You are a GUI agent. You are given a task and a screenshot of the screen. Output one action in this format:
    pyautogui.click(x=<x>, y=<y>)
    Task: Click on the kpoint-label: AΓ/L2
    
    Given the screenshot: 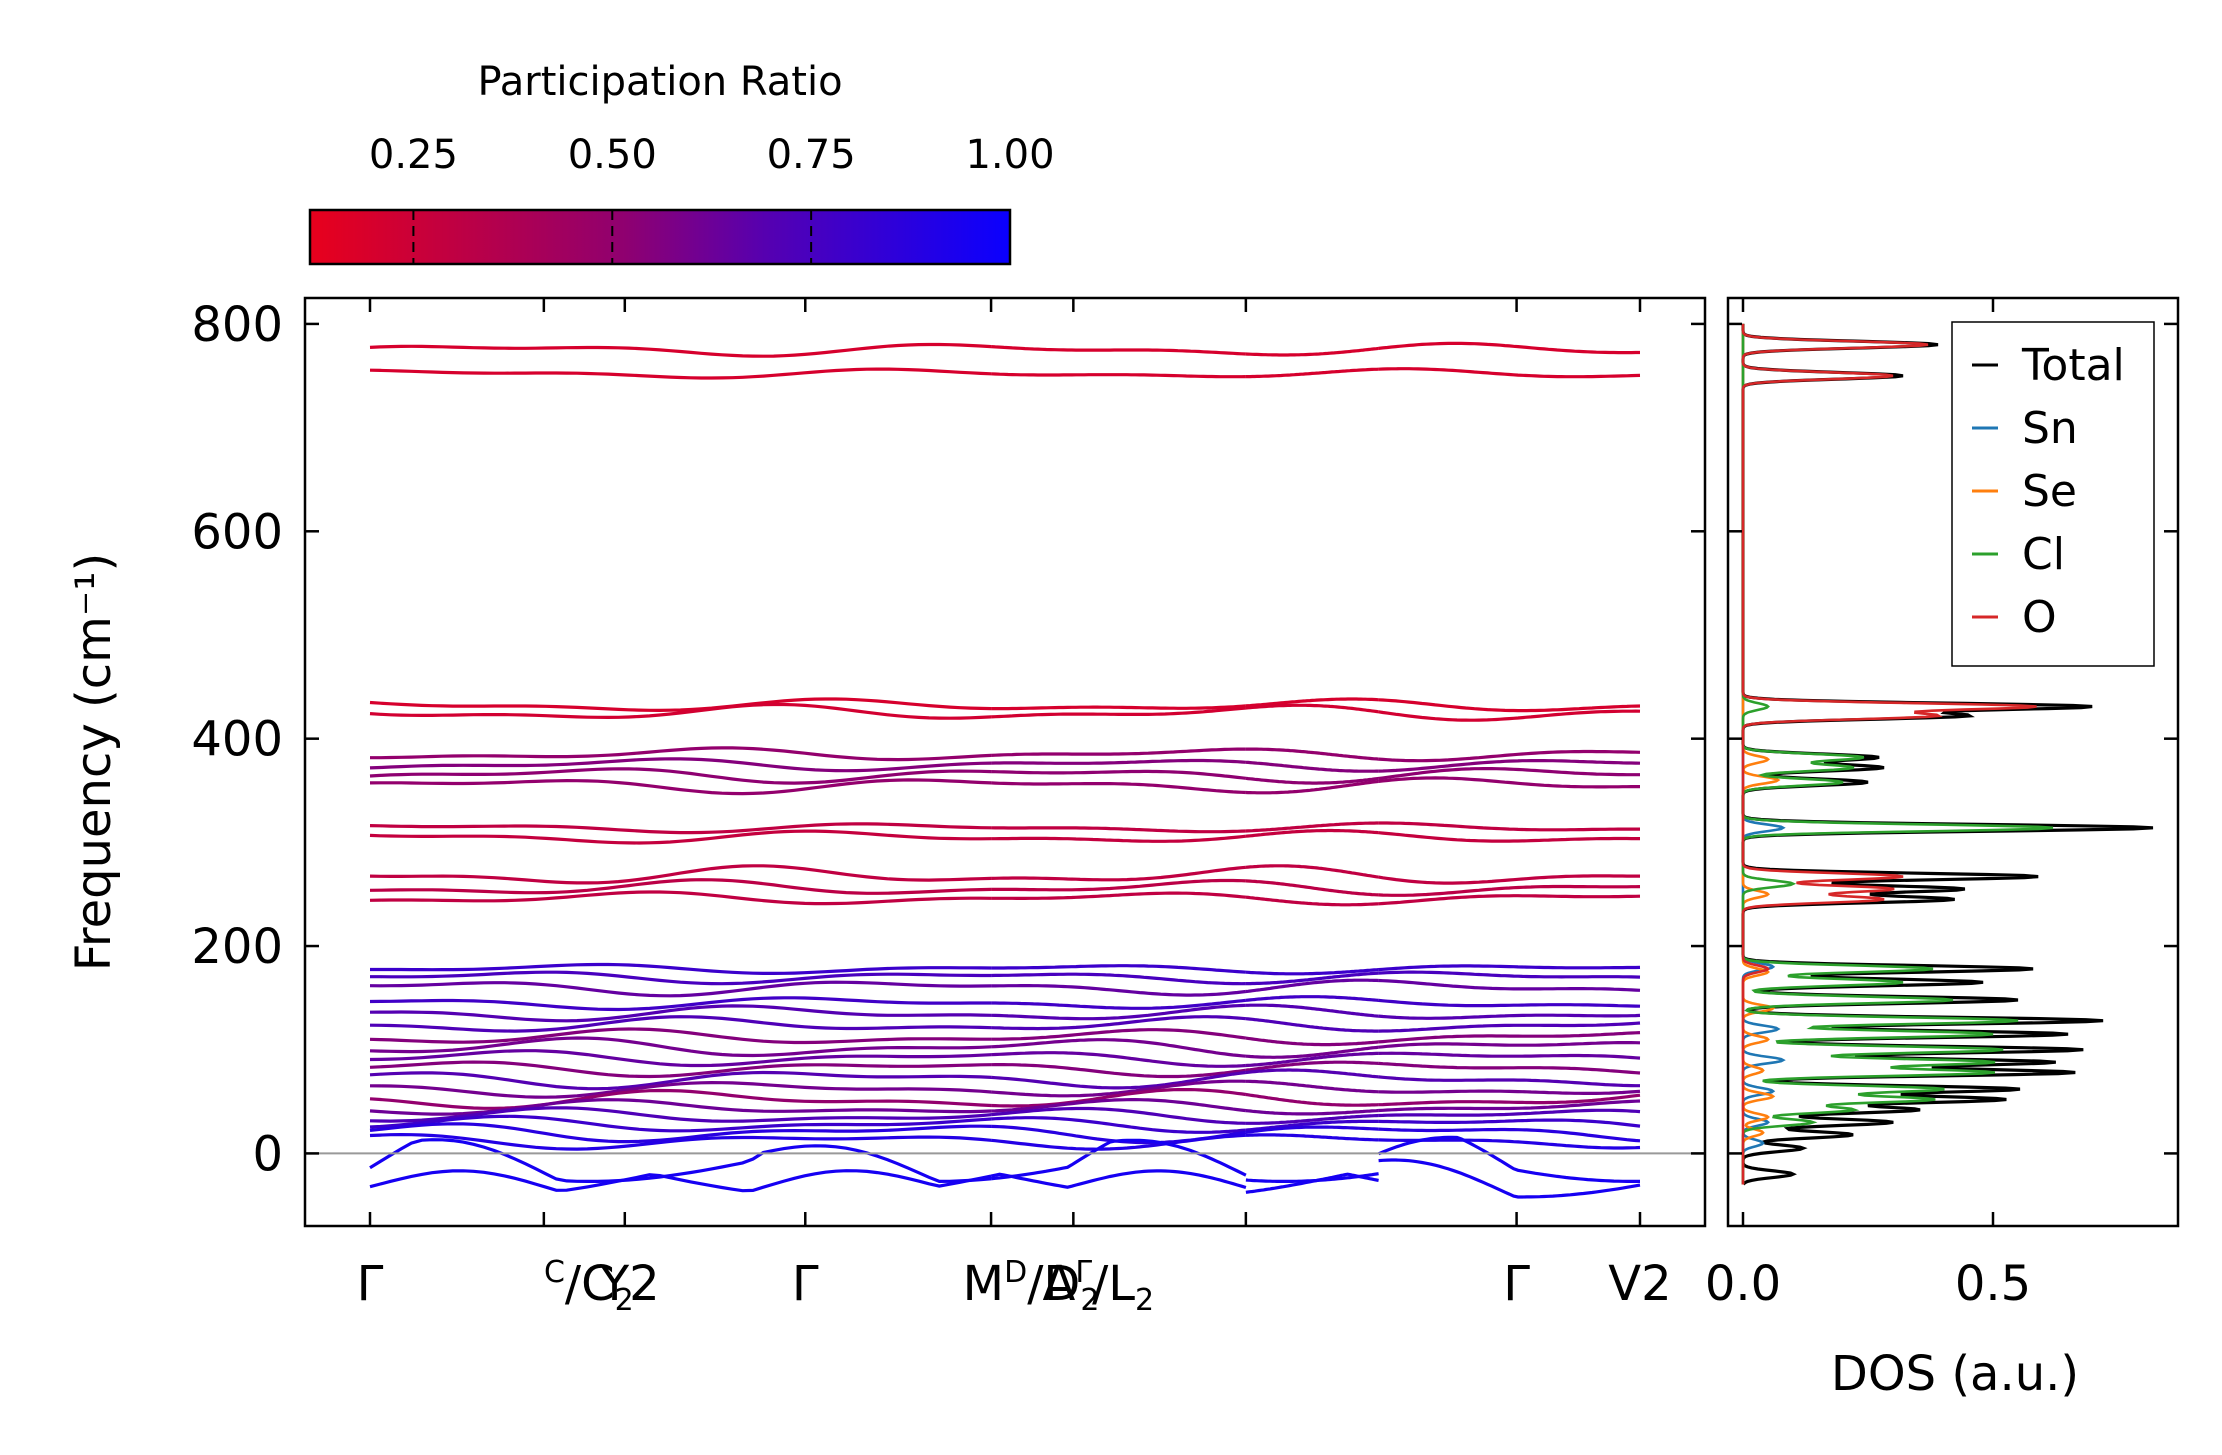 What is the action you would take?
    pyautogui.click(x=1099, y=1286)
    